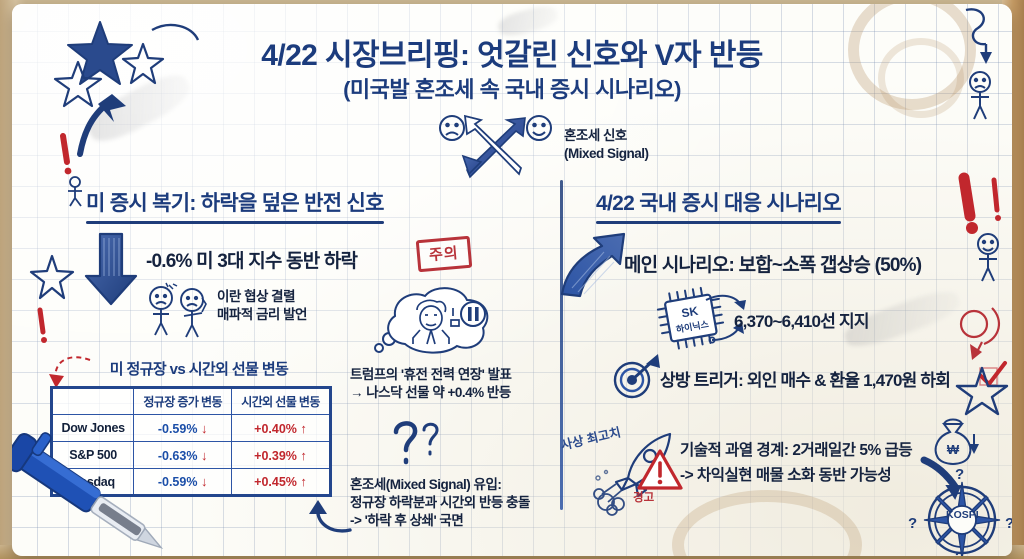  What do you see at coordinates (183, 455) in the screenshot?
I see `table-cell-regular: -0.63% ↓` at bounding box center [183, 455].